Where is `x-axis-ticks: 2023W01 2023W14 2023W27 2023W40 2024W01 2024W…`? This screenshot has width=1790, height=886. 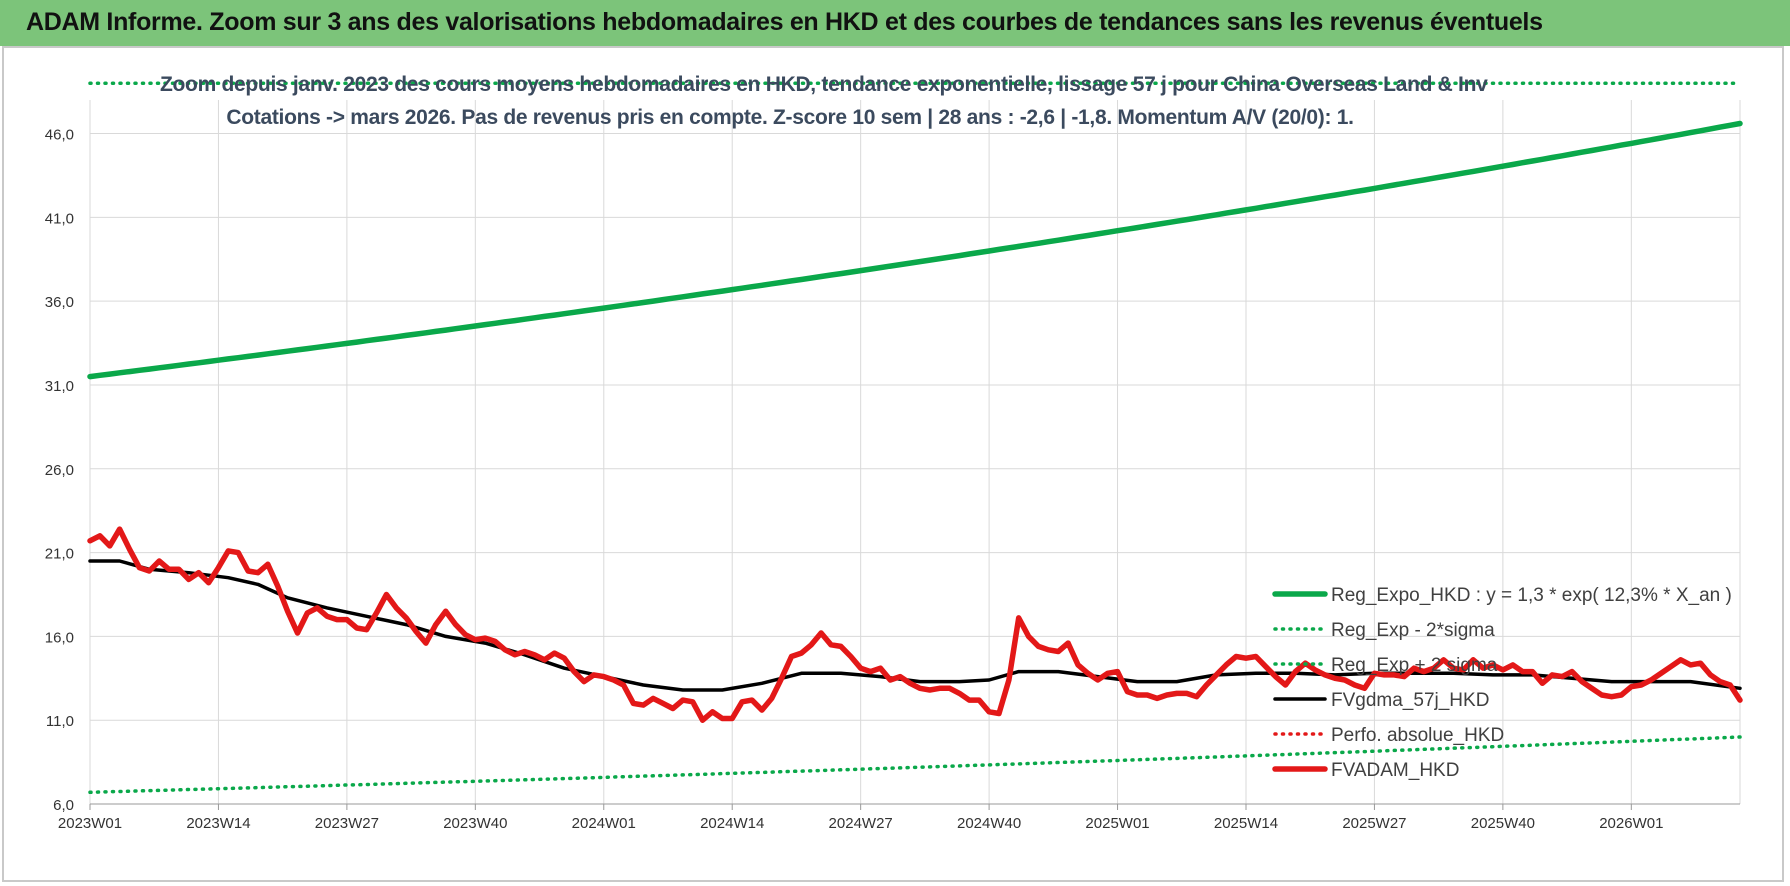
x-axis-ticks: 2023W01 2023W14 2023W27 2023W40 2024W01 2024W… is located at coordinates (899, 817).